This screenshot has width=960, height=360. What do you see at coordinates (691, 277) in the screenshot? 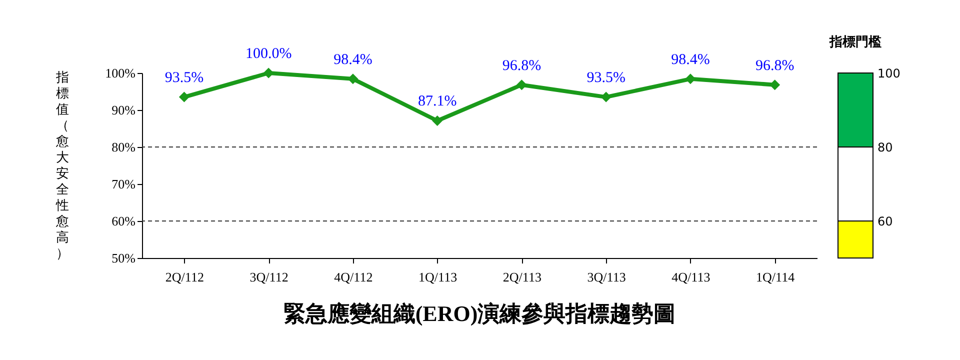
I see `x-tick-label: 4Q/113` at bounding box center [691, 277].